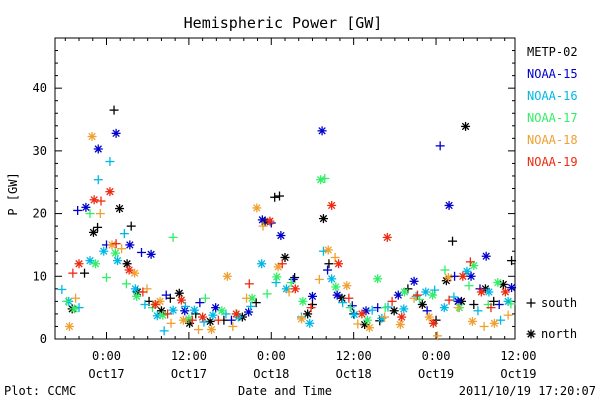  Describe the element at coordinates (552, 96) in the screenshot. I see `legend-entry: NOAA-16` at that location.